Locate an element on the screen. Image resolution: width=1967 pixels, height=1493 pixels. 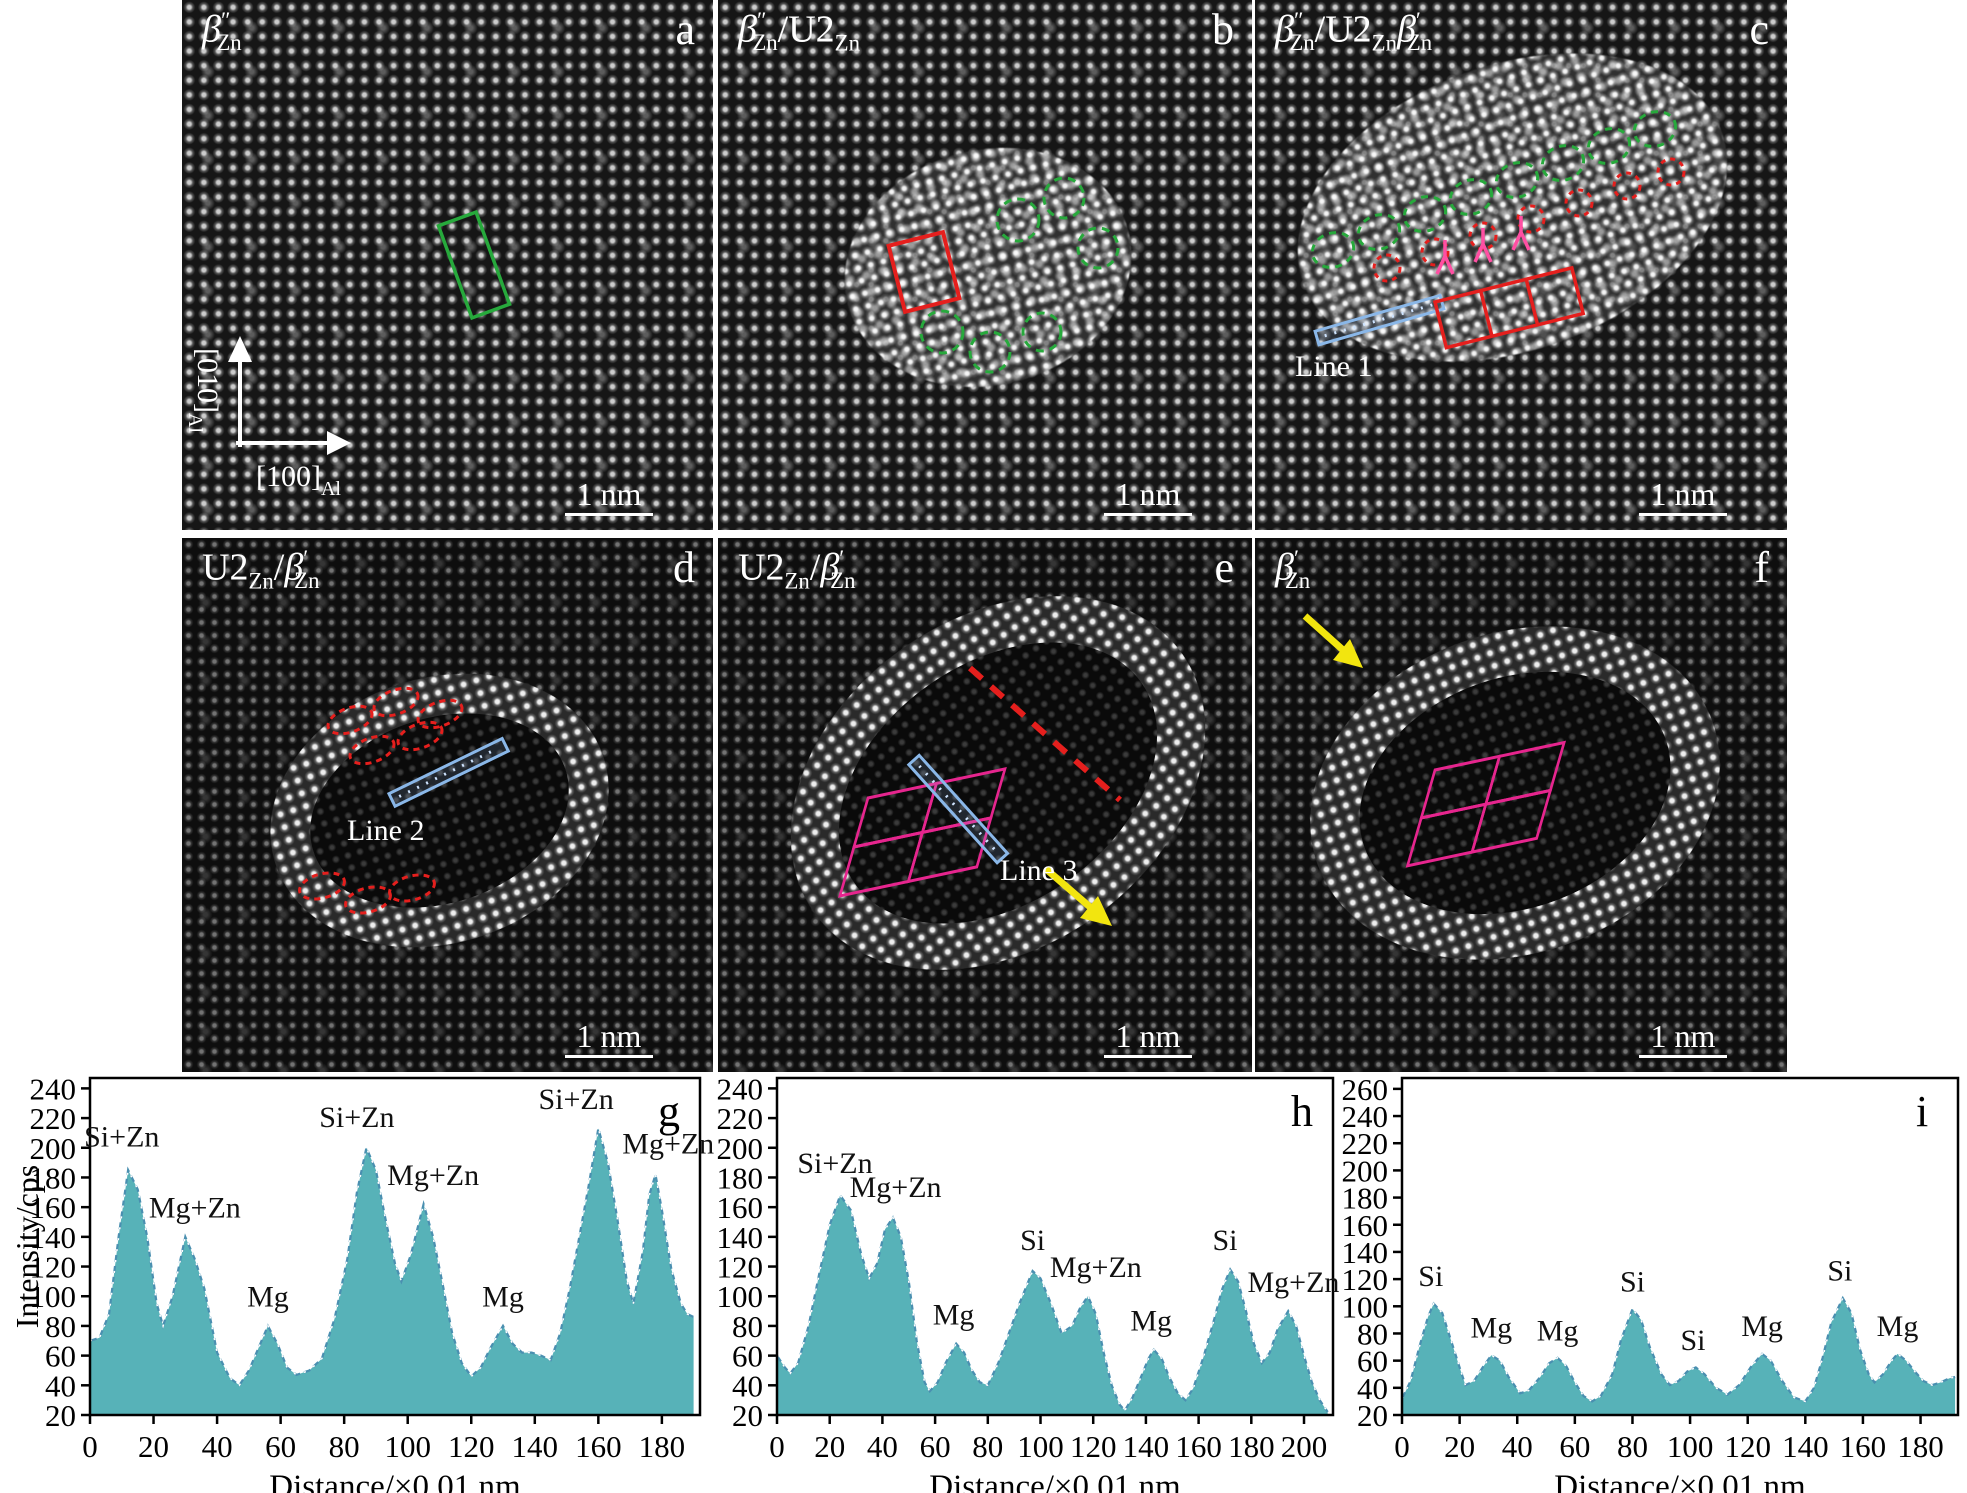
line1-scan-marker is located at coordinates (1379, 320).